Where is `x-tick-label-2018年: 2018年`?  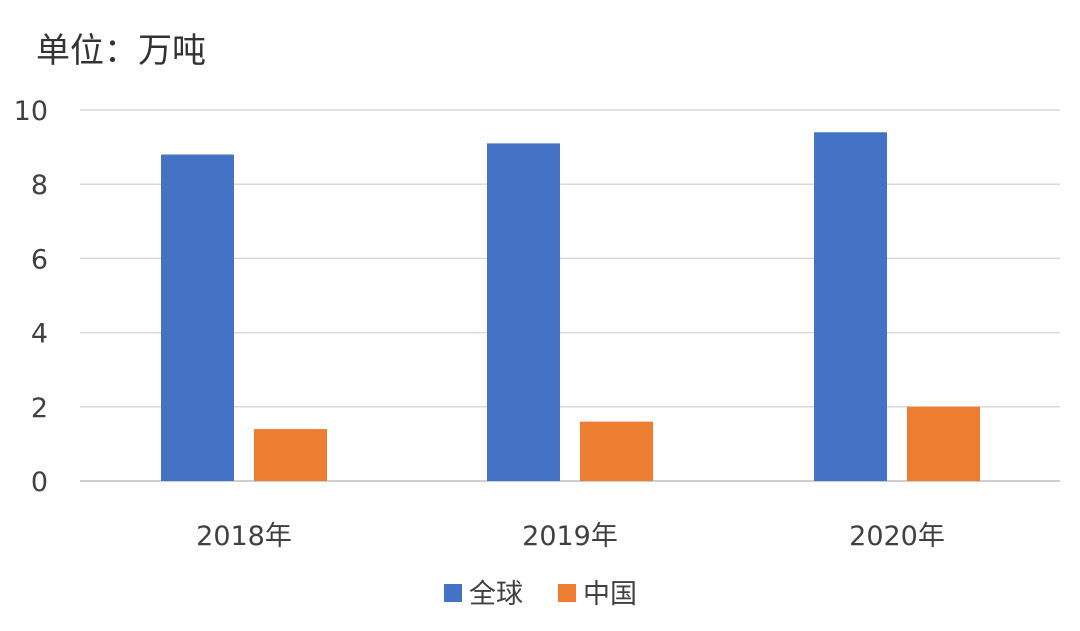
x-tick-label-2018年: 2018年 is located at coordinates (244, 536).